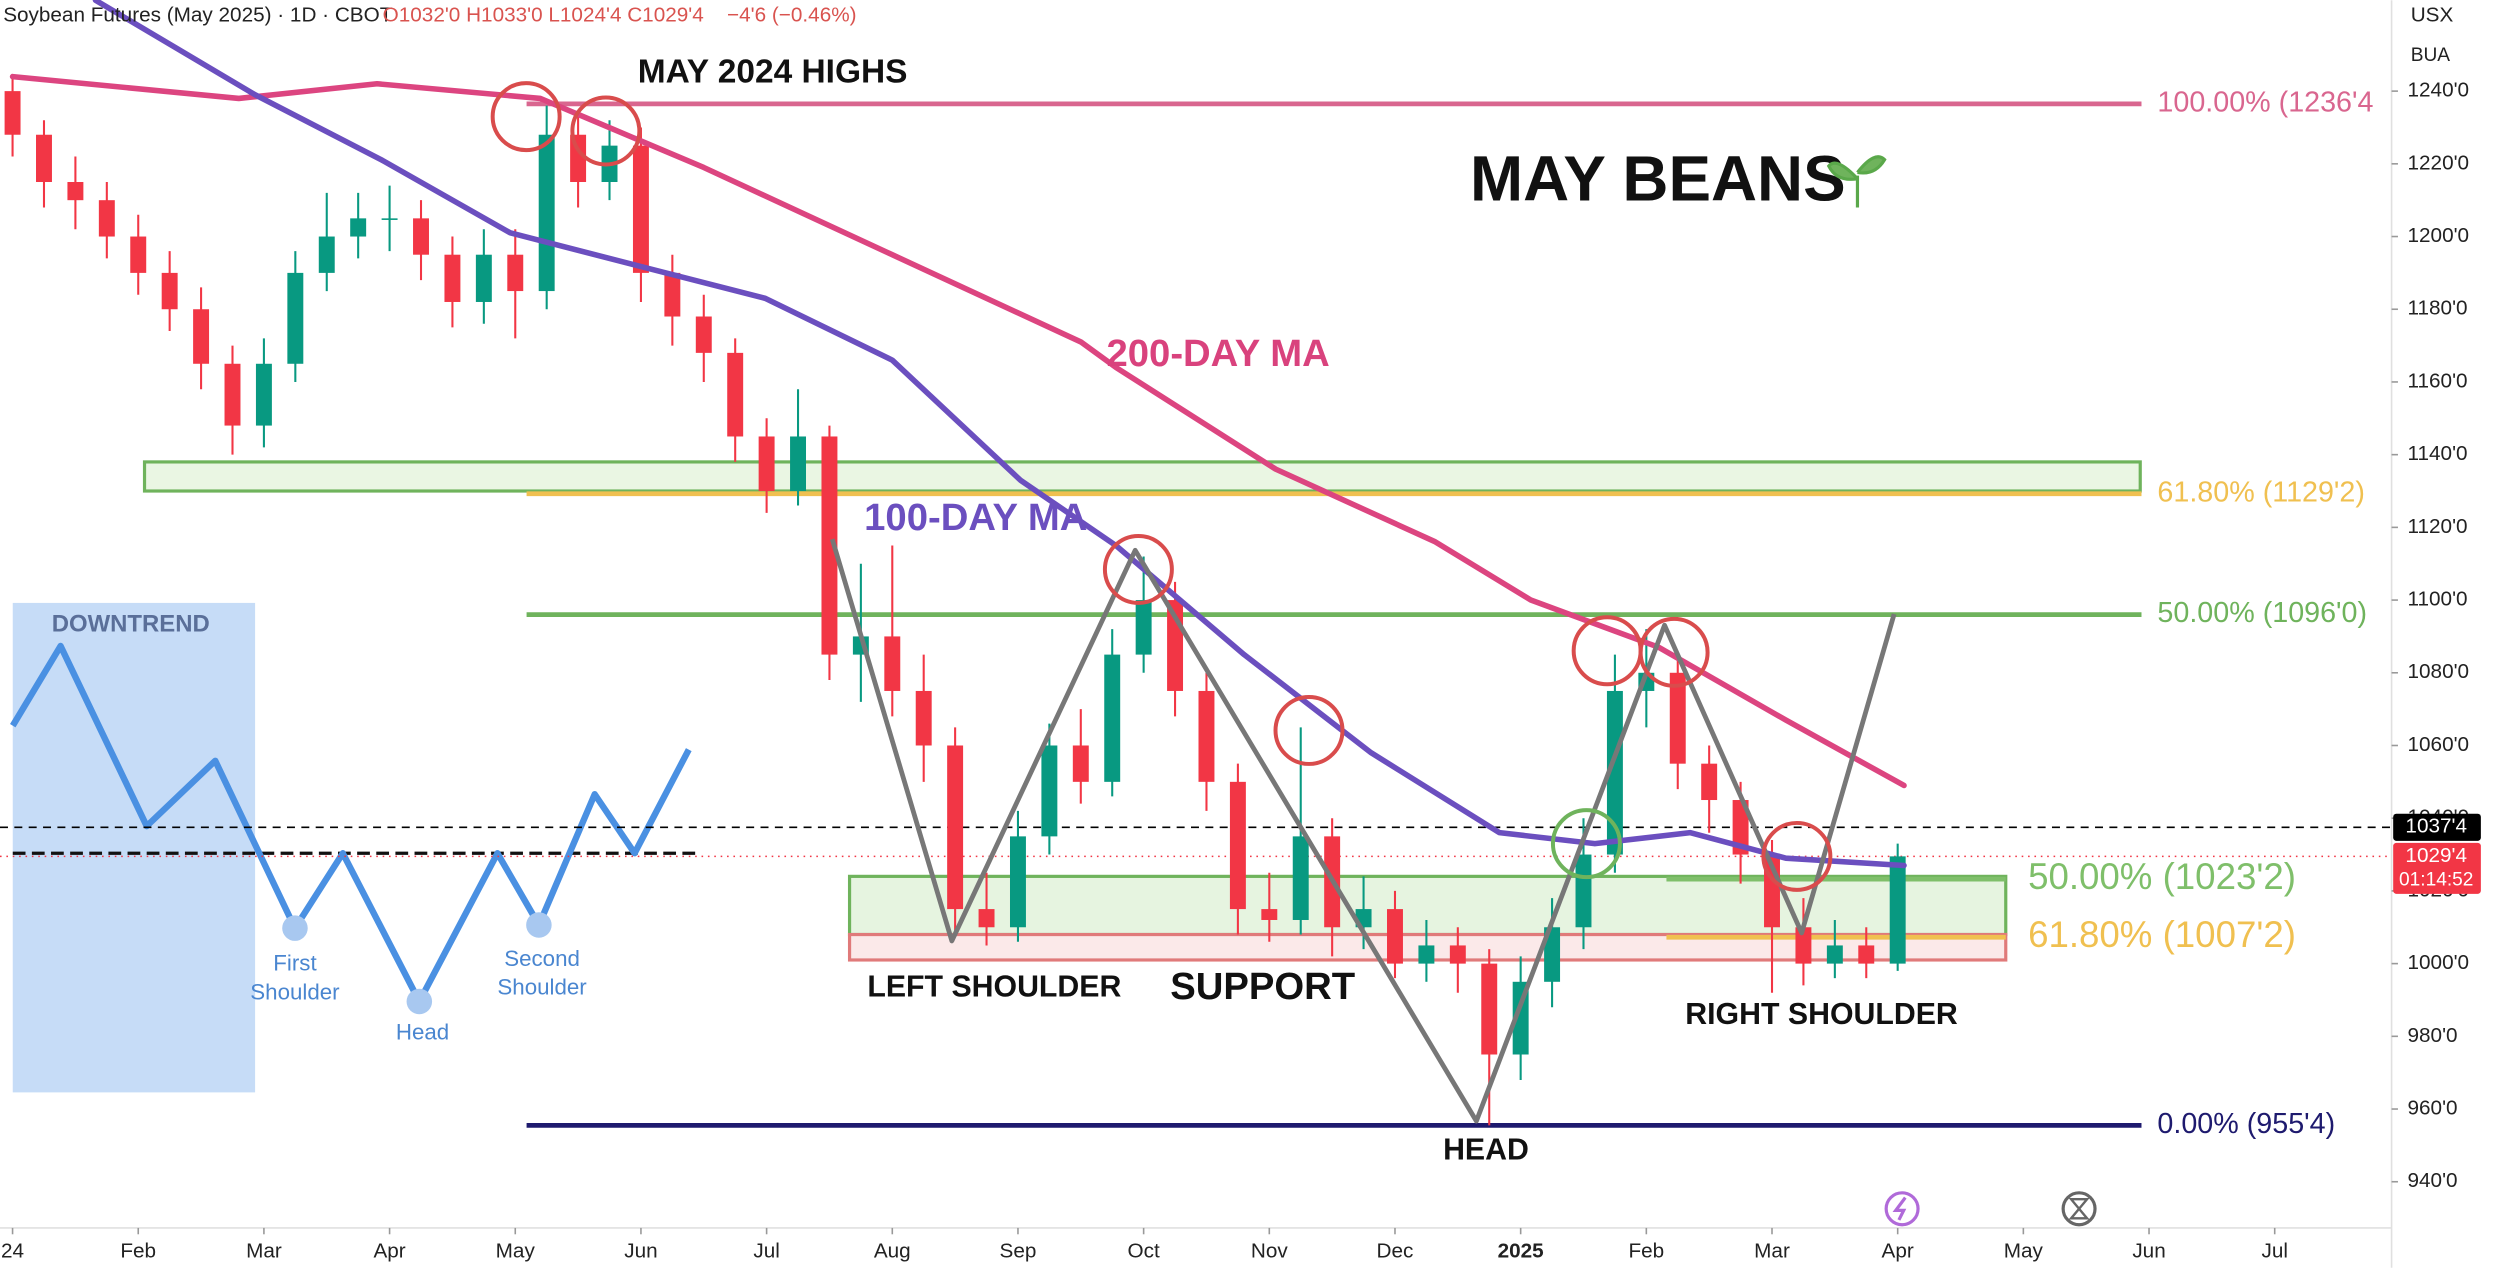 The width and height of the screenshot is (2500, 1268). What do you see at coordinates (131, 624) in the screenshot?
I see `inset-title: DOWNTREND` at bounding box center [131, 624].